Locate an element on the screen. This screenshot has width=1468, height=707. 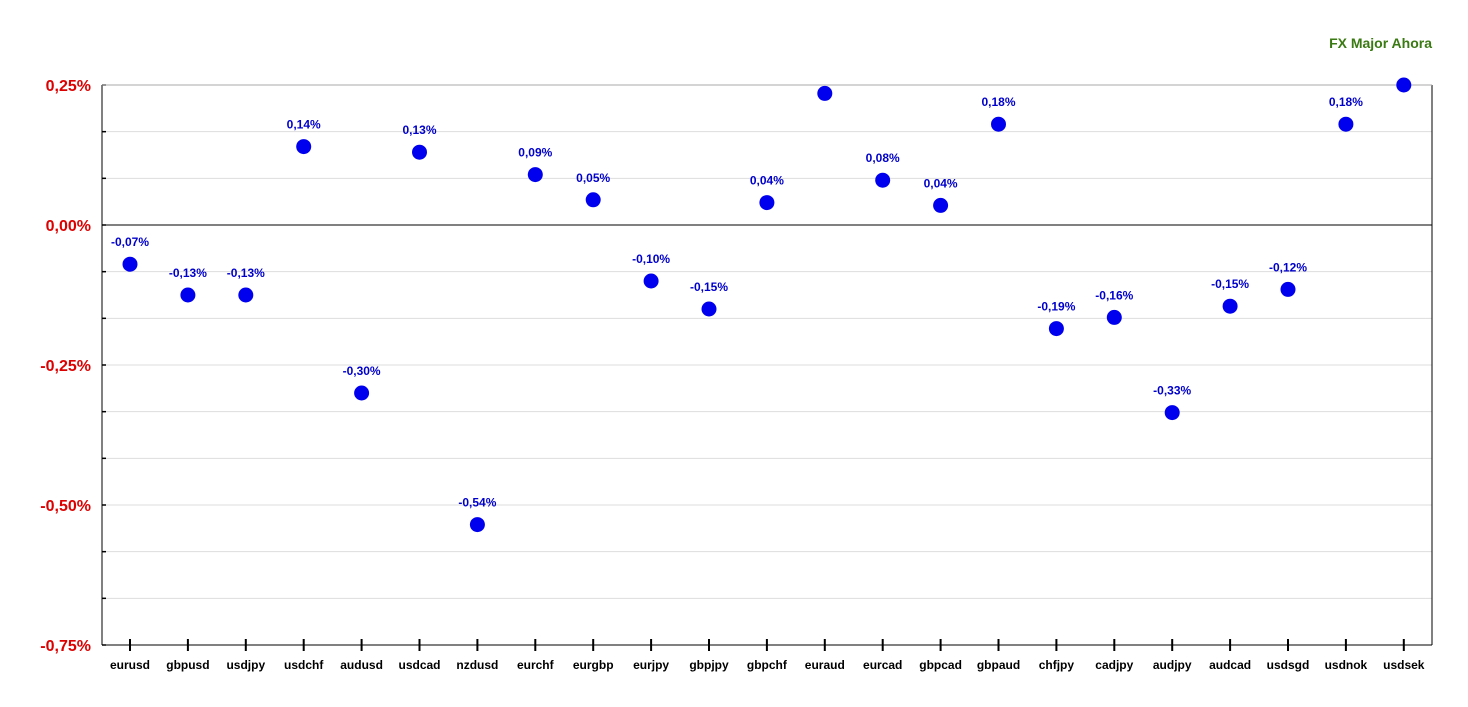
data-label: 0,09% is located at coordinates (535, 153).